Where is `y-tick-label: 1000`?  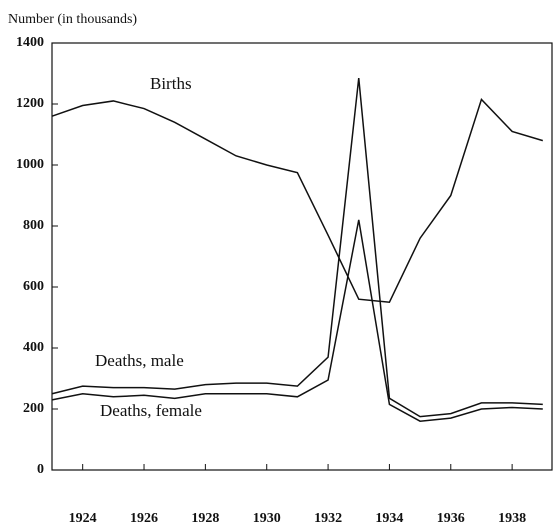 y-tick-label: 1000 is located at coordinates (30, 164).